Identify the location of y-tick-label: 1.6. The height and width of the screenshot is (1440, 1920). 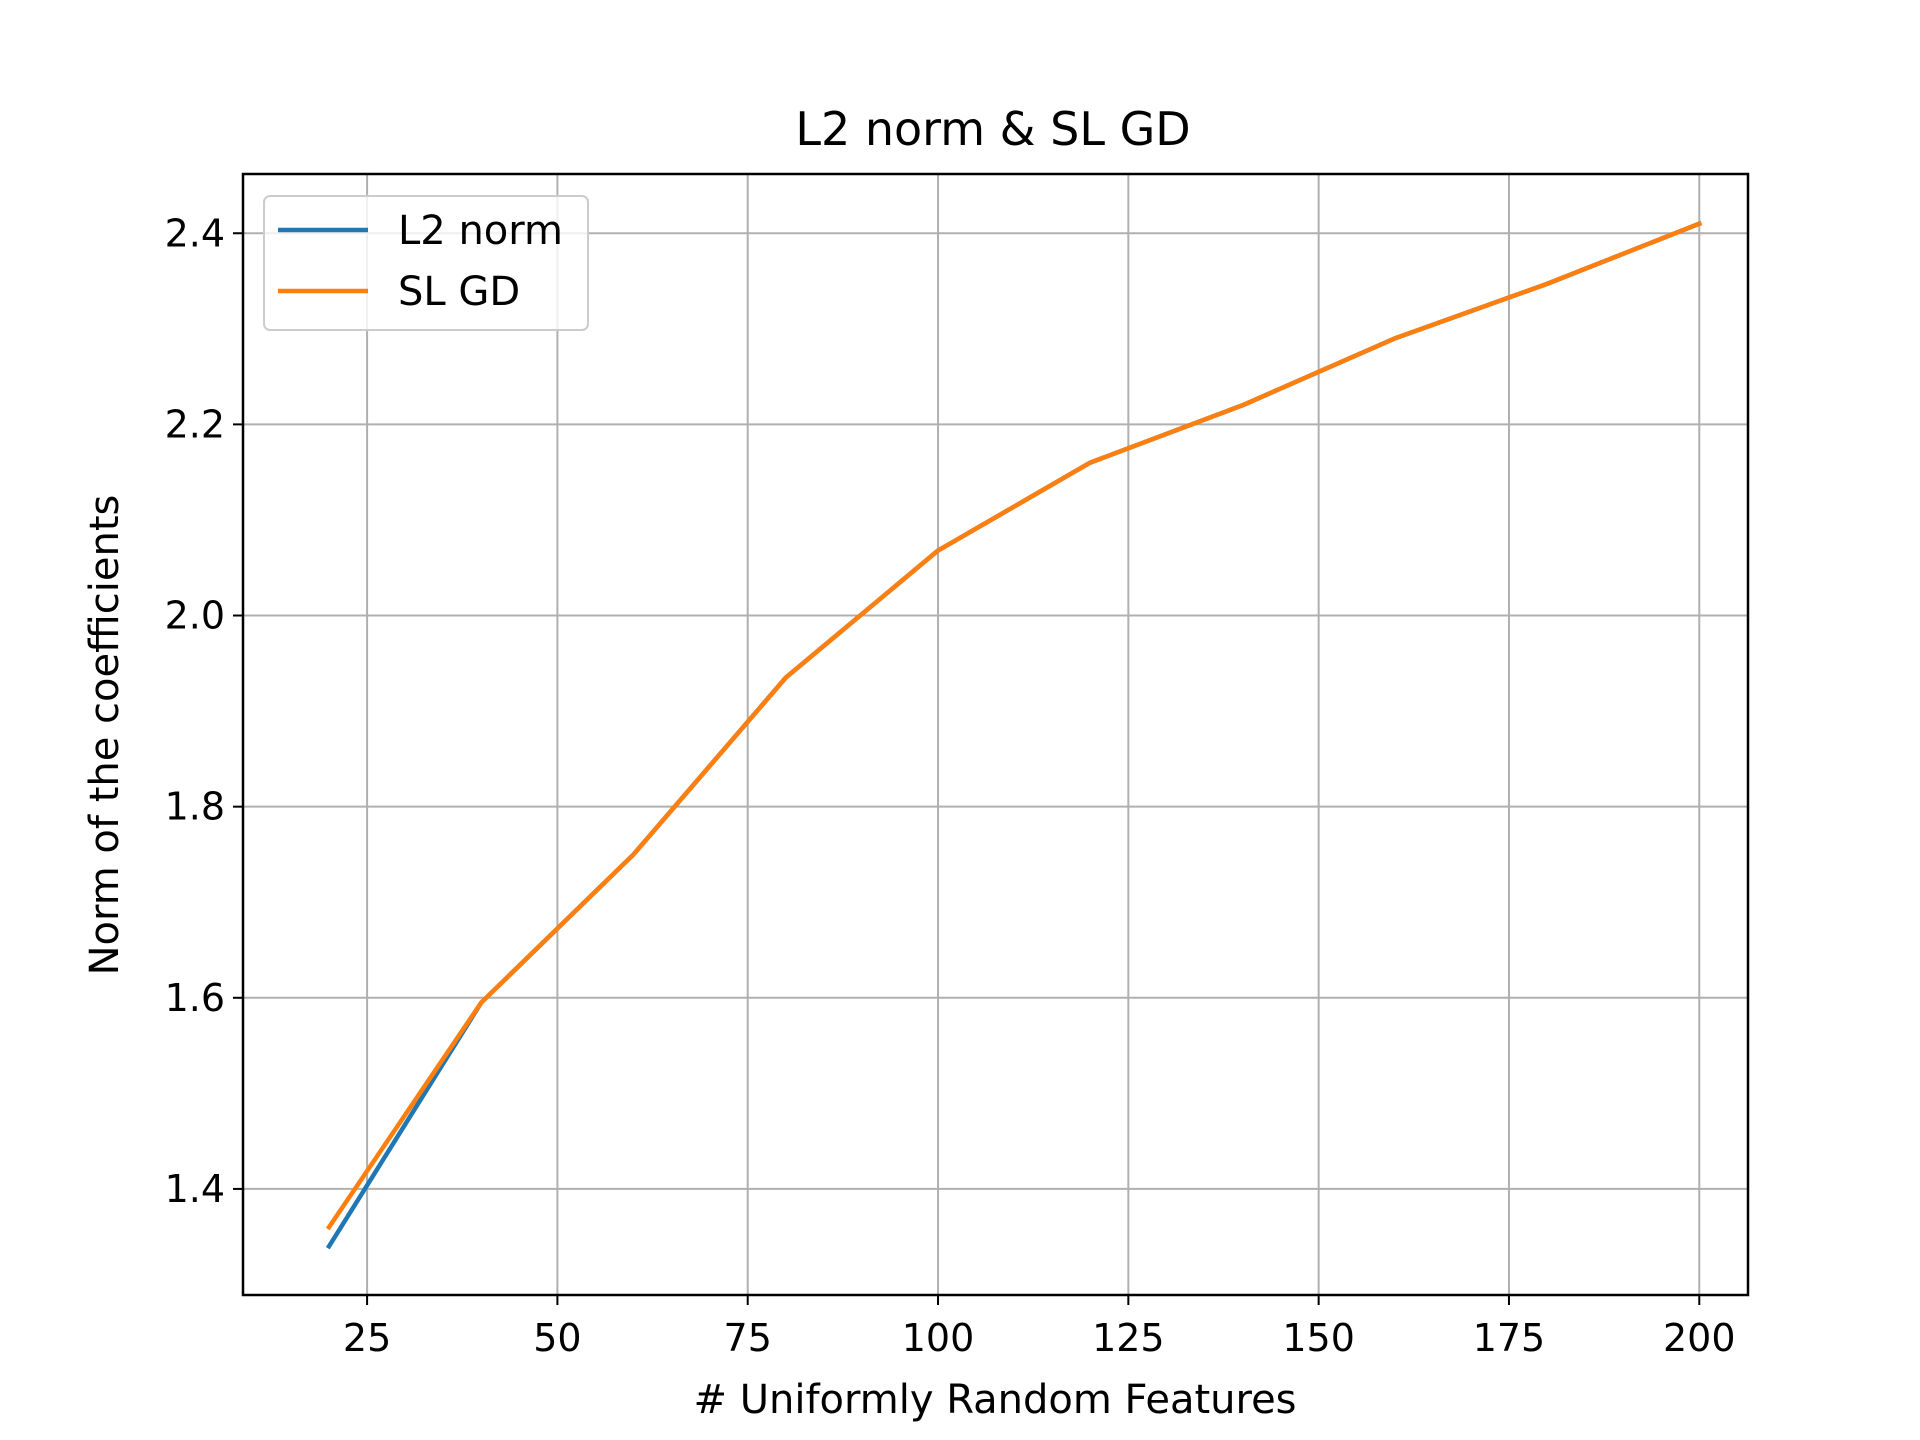
(195, 998).